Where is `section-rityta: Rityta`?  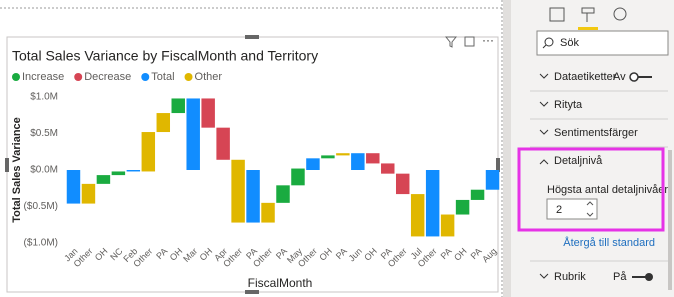
section-rityta: Rityta is located at coordinates (561, 105).